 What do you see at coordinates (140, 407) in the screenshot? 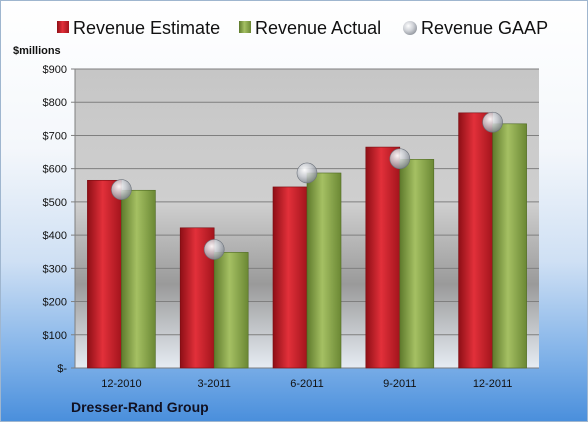
I see `company-name: Dresser-Rand Group` at bounding box center [140, 407].